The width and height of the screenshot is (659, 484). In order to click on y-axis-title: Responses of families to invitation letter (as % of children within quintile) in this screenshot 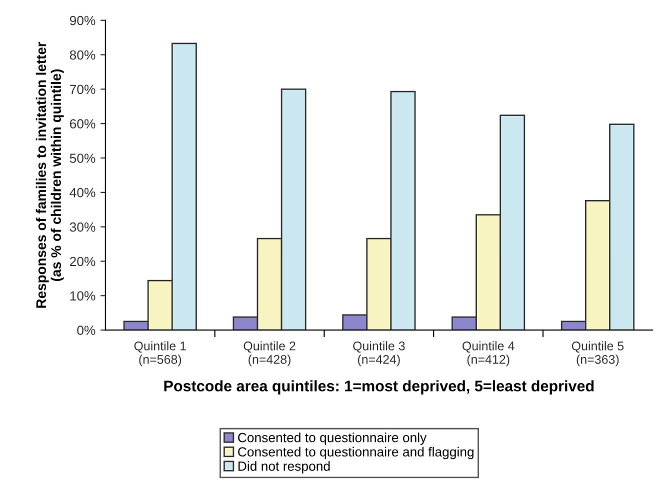, I will do `click(50, 175)`.